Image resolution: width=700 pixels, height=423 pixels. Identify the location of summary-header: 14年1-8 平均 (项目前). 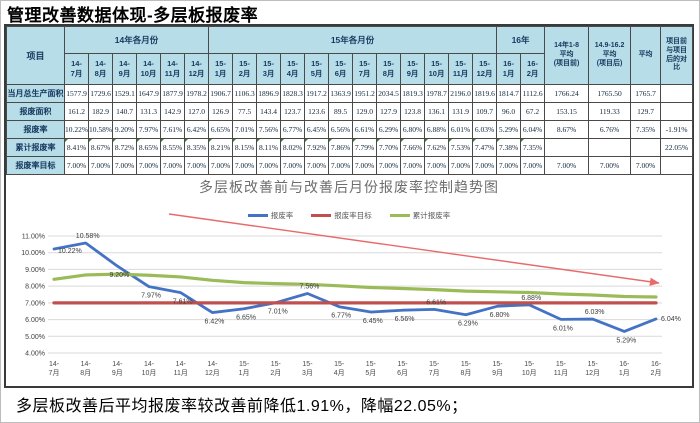
(567, 55).